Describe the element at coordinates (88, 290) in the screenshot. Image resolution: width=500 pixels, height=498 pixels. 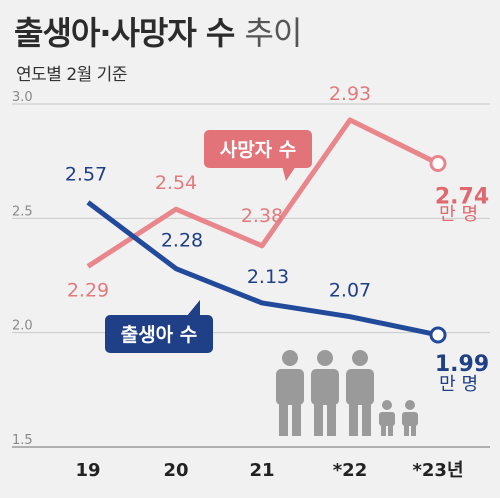
I see `data-label-deaths: 2.29` at that location.